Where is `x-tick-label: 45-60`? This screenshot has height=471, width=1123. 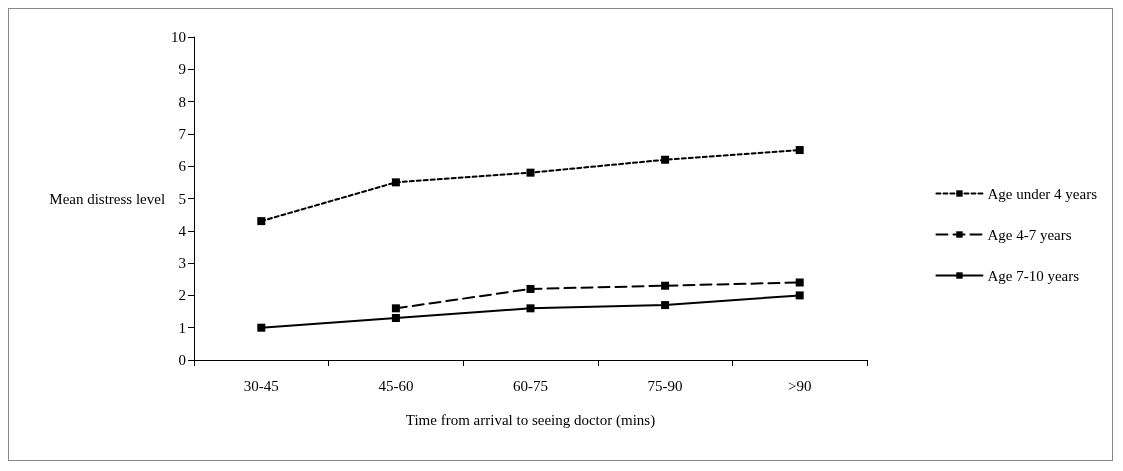 x-tick-label: 45-60 is located at coordinates (396, 385).